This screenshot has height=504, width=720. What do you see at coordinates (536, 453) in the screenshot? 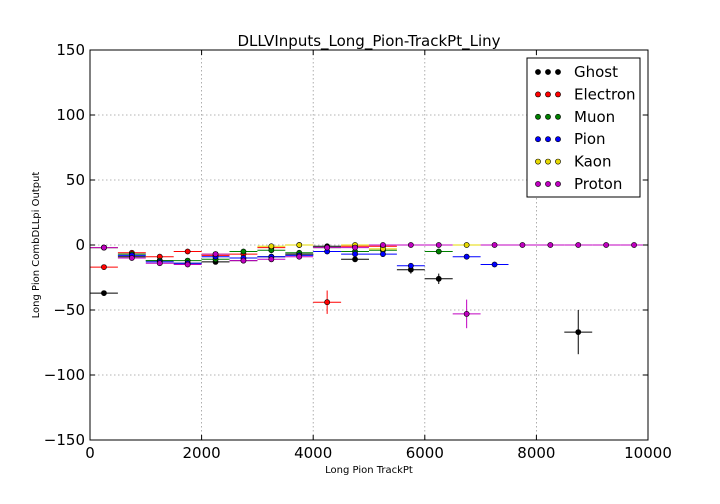
I see `x-tick-label: 8000` at bounding box center [536, 453].